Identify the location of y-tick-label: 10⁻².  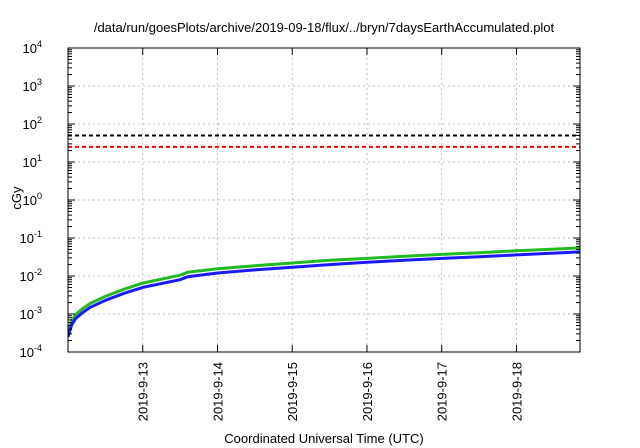
(31, 275).